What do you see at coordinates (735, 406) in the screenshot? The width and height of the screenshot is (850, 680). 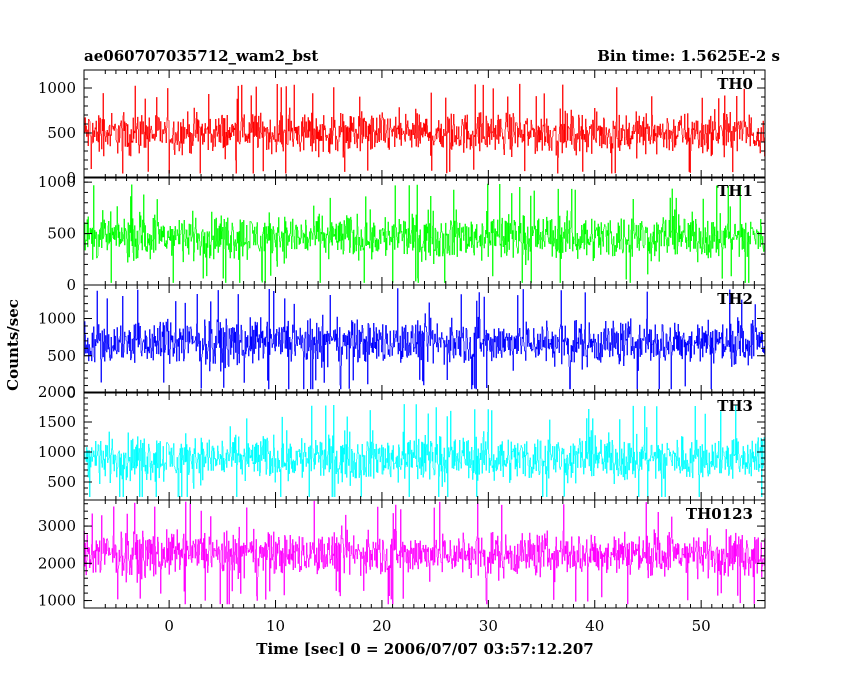 I see `panel-label-th3: TH3` at bounding box center [735, 406].